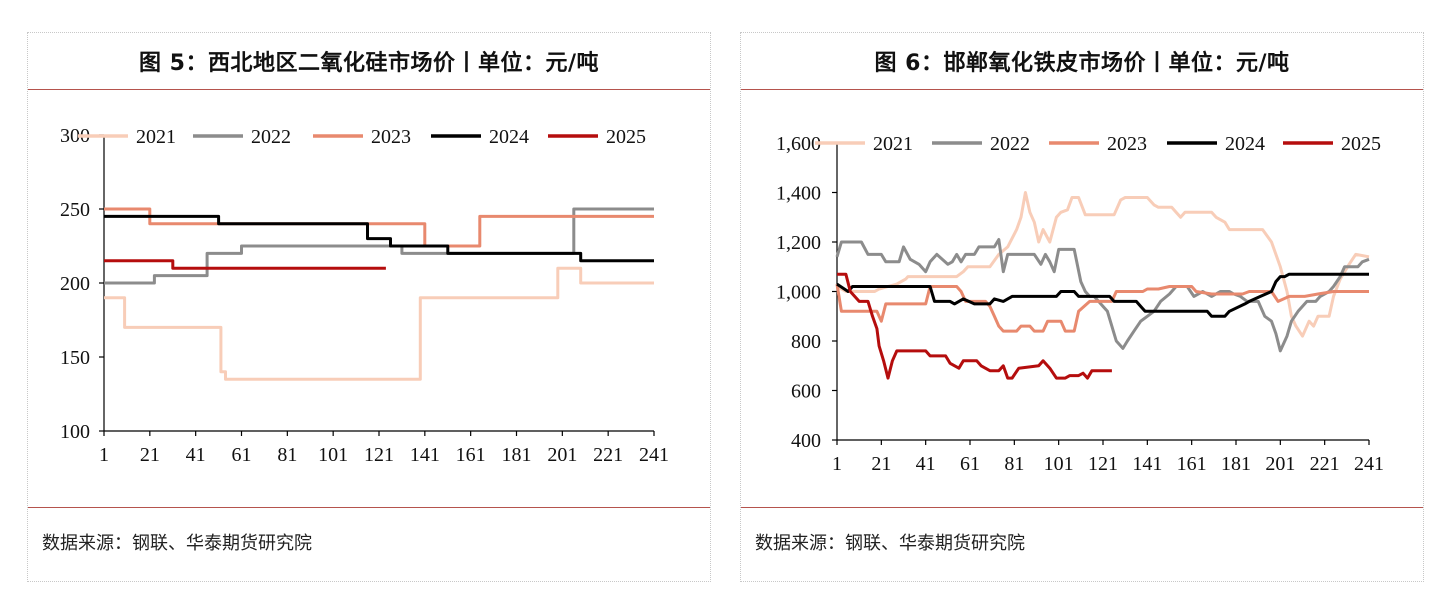 The height and width of the screenshot is (606, 1450). Describe the element at coordinates (75, 358) in the screenshot. I see `y-tick-label: 150` at that location.